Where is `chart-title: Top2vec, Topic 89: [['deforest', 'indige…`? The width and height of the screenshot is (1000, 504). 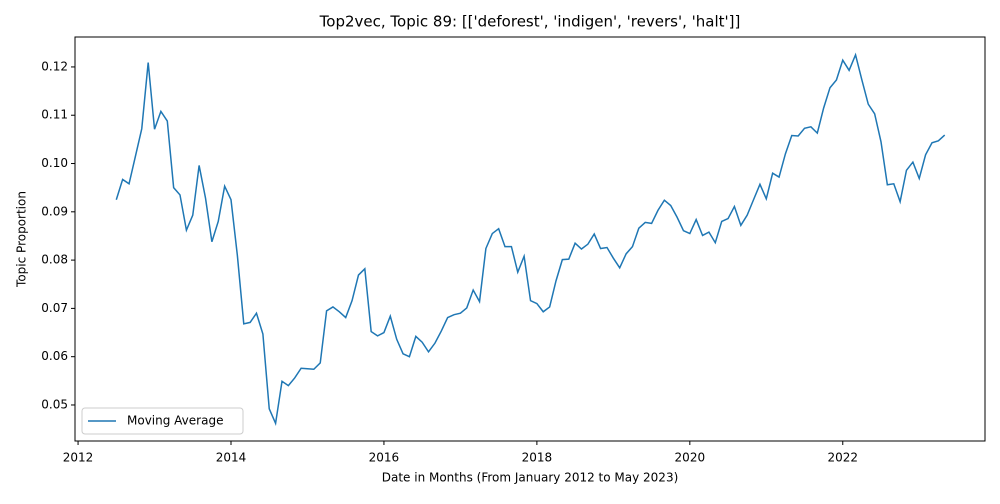 chart-title: Top2vec, Topic 89: [['deforest', 'indige… is located at coordinates (530, 22).